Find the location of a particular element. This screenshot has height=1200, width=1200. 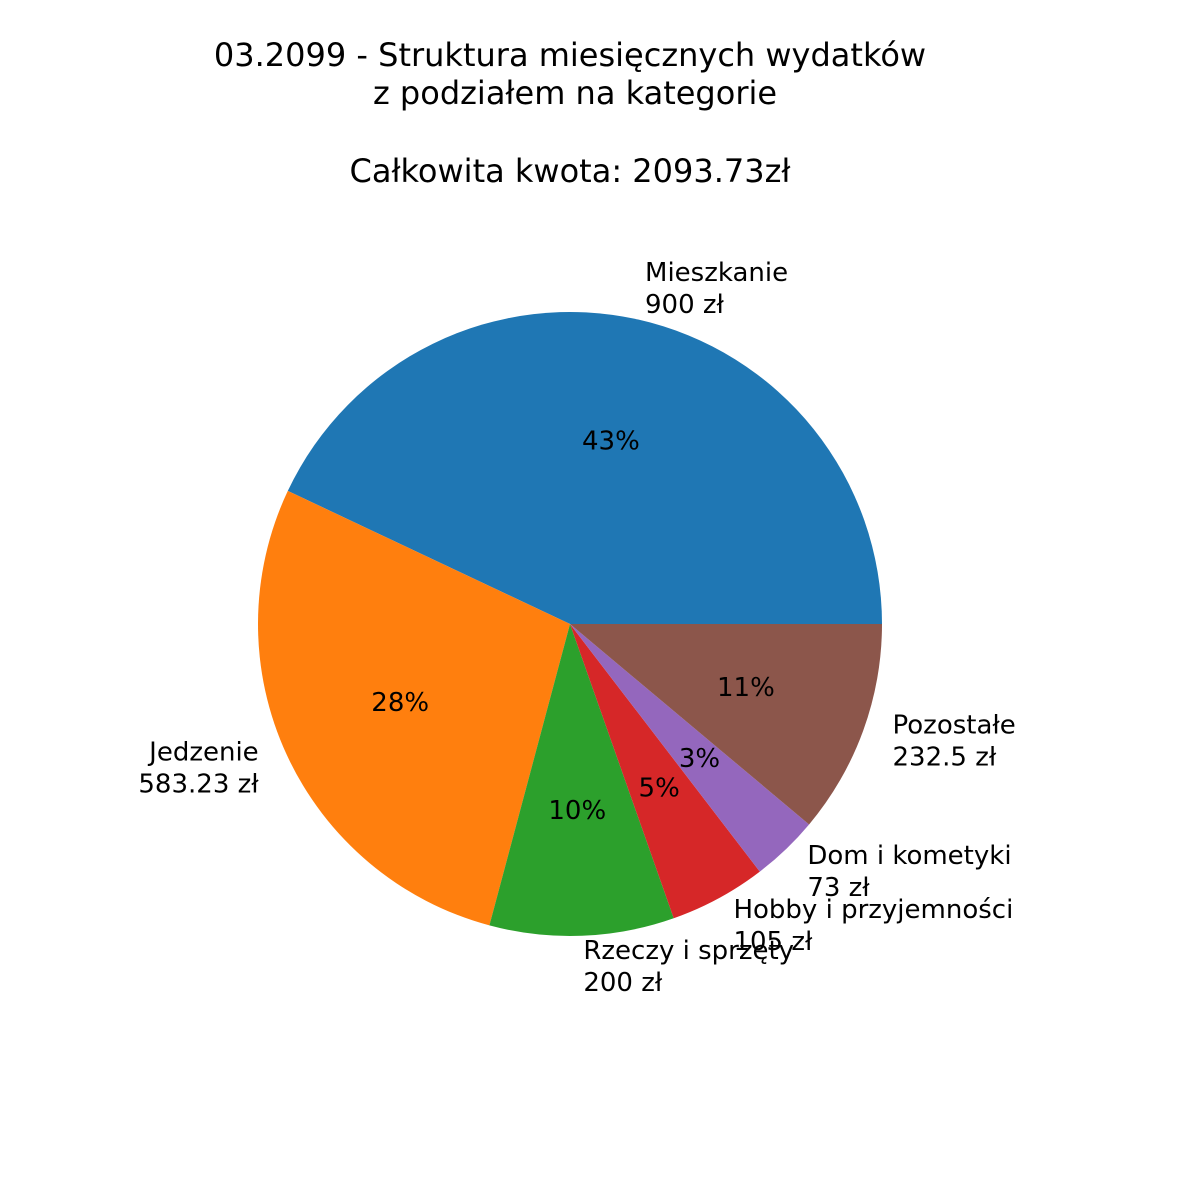

category-name: Rzeczy i sprzęty is located at coordinates (688, 951).